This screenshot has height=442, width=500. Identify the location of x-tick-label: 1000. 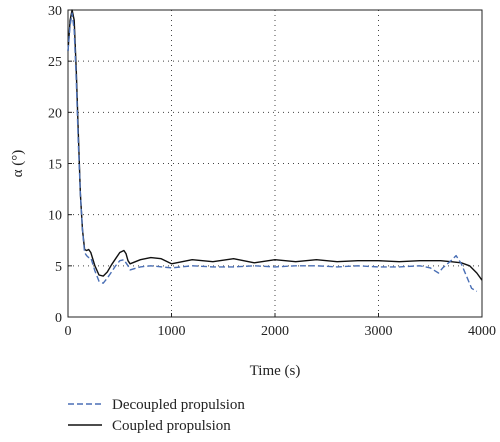
(172, 331).